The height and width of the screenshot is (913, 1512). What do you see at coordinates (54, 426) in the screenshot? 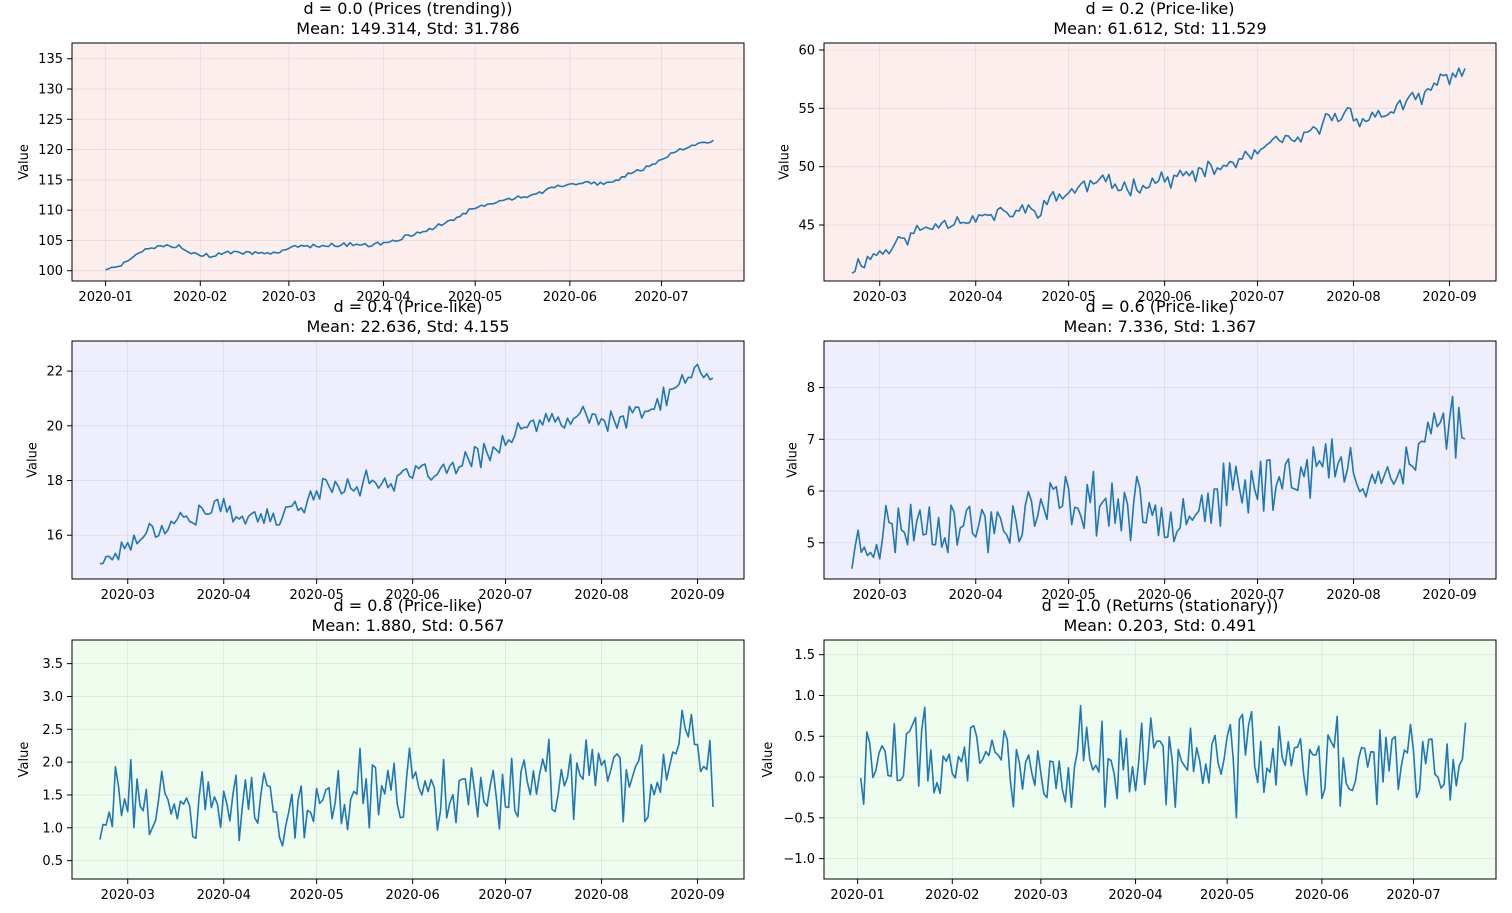
I see `y-tick-label: 20` at bounding box center [54, 426].